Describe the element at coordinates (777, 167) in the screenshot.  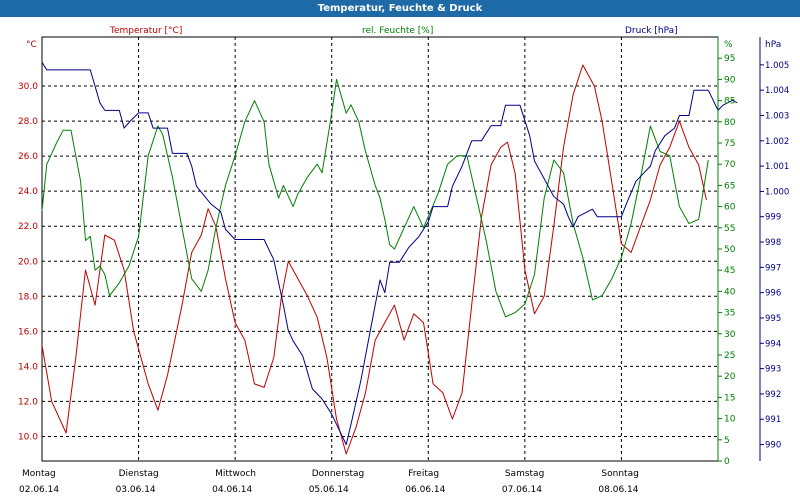
I see `pressure-tick-label: 1.001` at that location.